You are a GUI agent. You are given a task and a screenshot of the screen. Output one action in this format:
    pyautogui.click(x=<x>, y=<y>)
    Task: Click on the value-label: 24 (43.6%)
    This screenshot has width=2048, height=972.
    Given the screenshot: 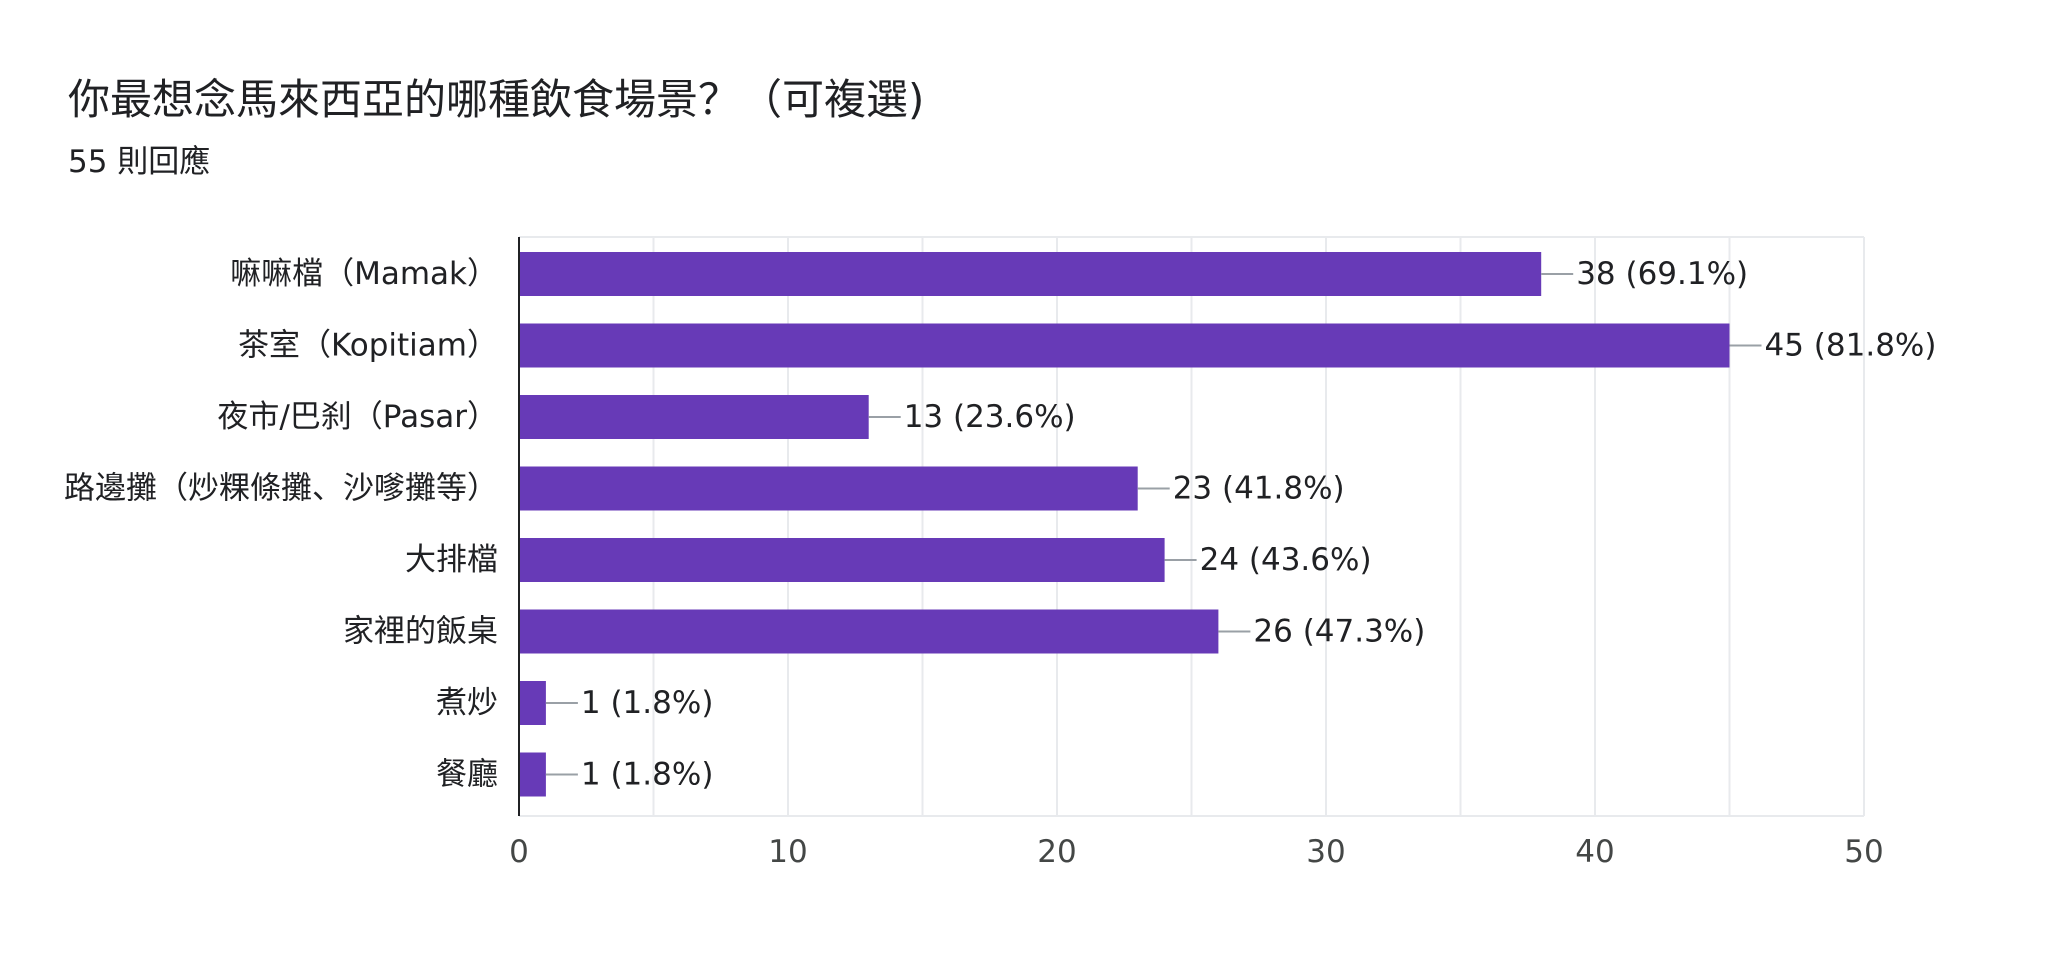 What is the action you would take?
    pyautogui.click(x=1286, y=560)
    